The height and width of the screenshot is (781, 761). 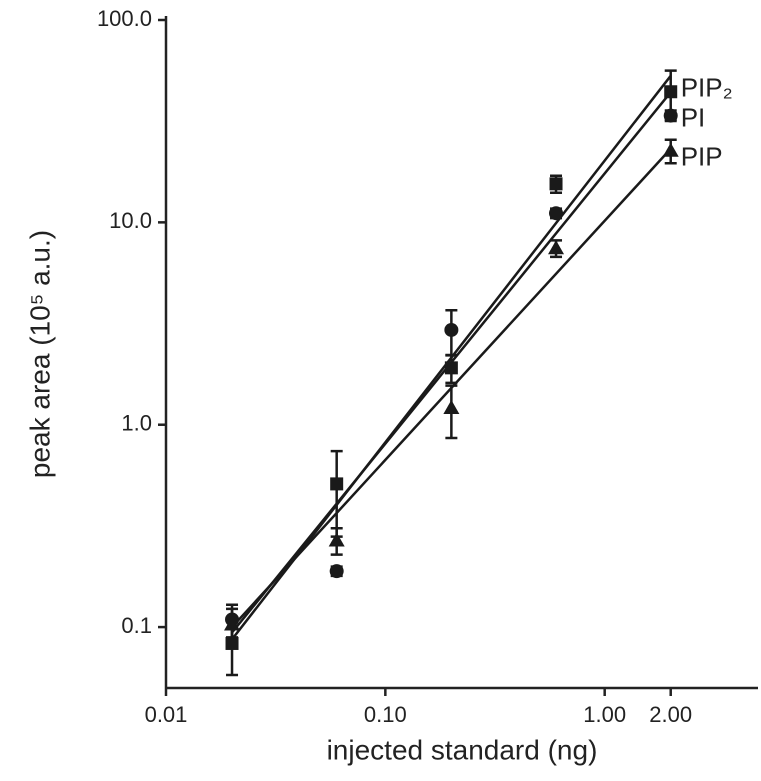 I want to click on y-axis-label: peak area (10⁵ a.u.), so click(x=39, y=354).